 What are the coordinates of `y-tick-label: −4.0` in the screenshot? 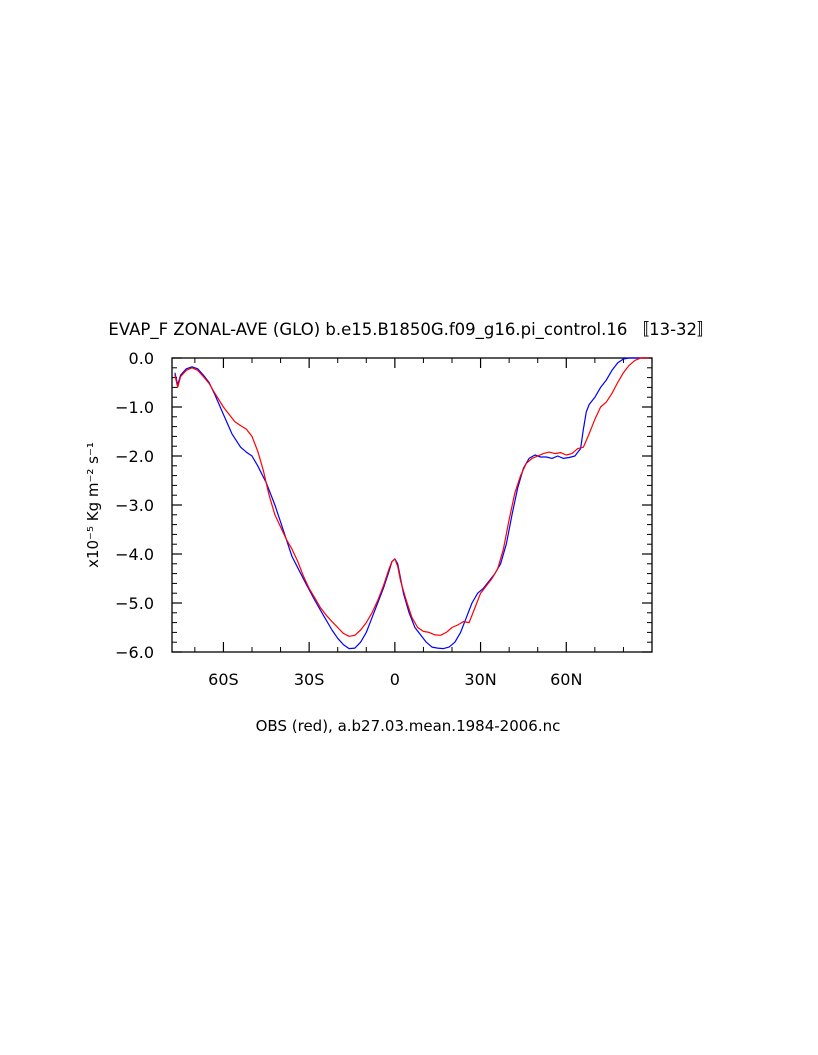 It's located at (134, 554).